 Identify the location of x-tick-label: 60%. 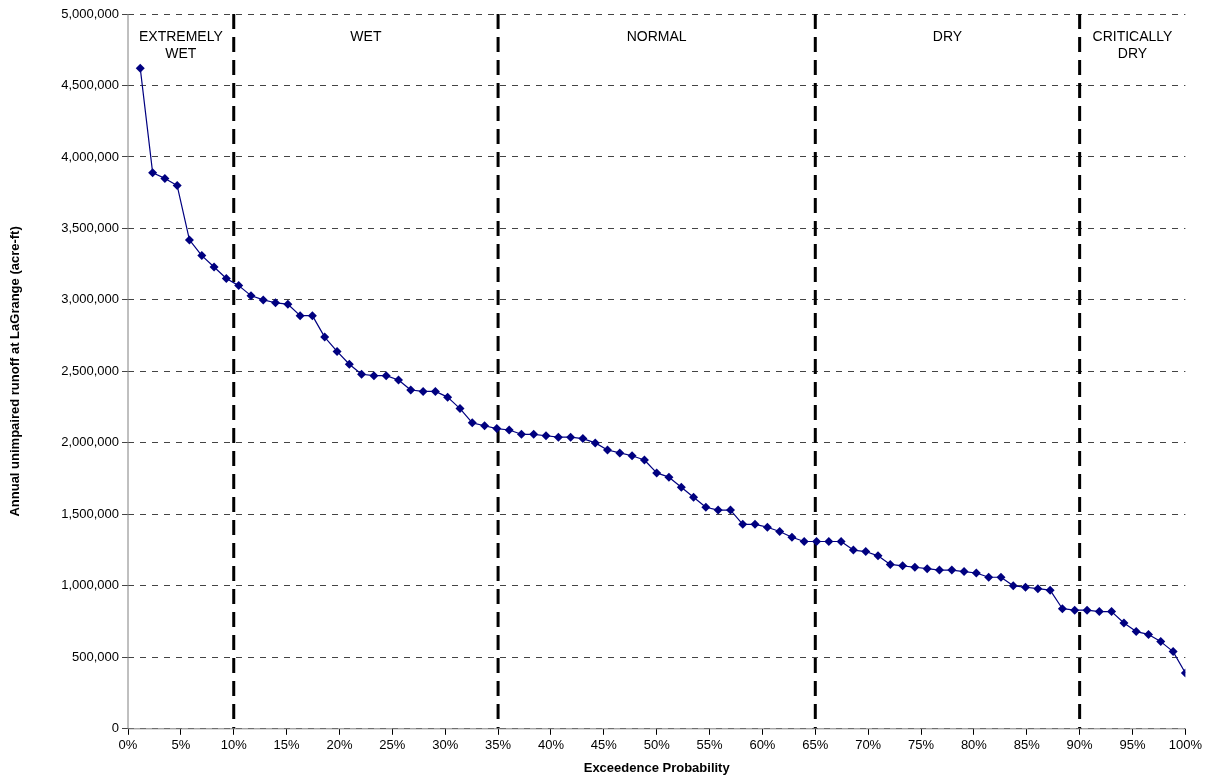
(762, 745).